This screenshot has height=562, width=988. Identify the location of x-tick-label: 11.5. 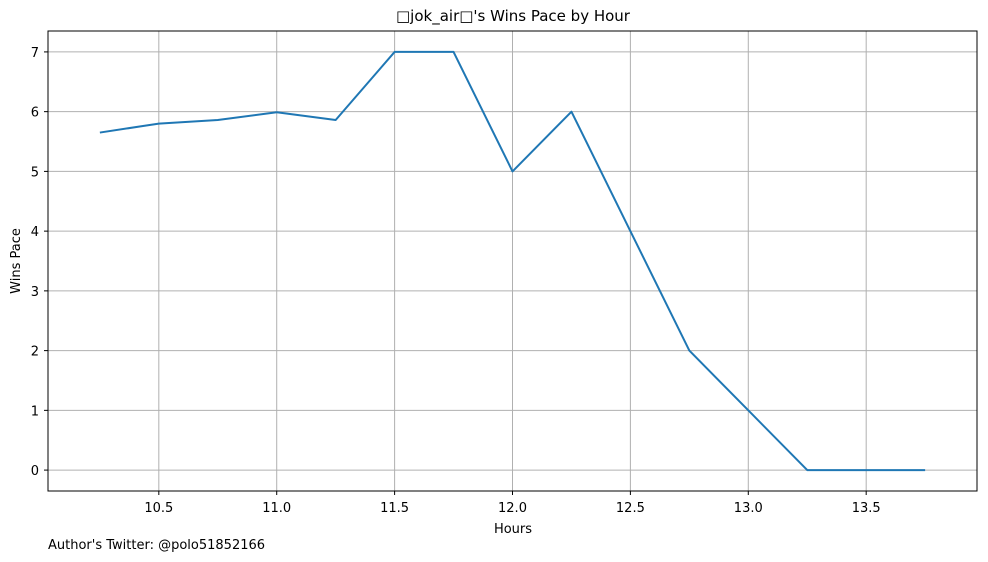
(394, 508).